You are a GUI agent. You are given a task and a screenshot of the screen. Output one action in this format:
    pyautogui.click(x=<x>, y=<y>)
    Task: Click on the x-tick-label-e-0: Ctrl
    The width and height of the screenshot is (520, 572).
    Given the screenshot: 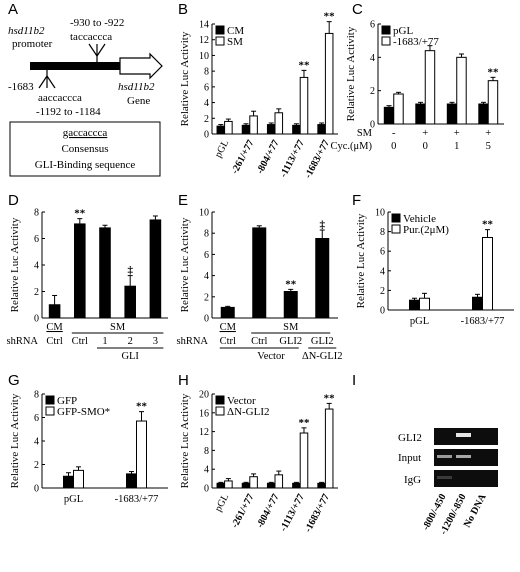 What is the action you would take?
    pyautogui.click(x=228, y=341)
    